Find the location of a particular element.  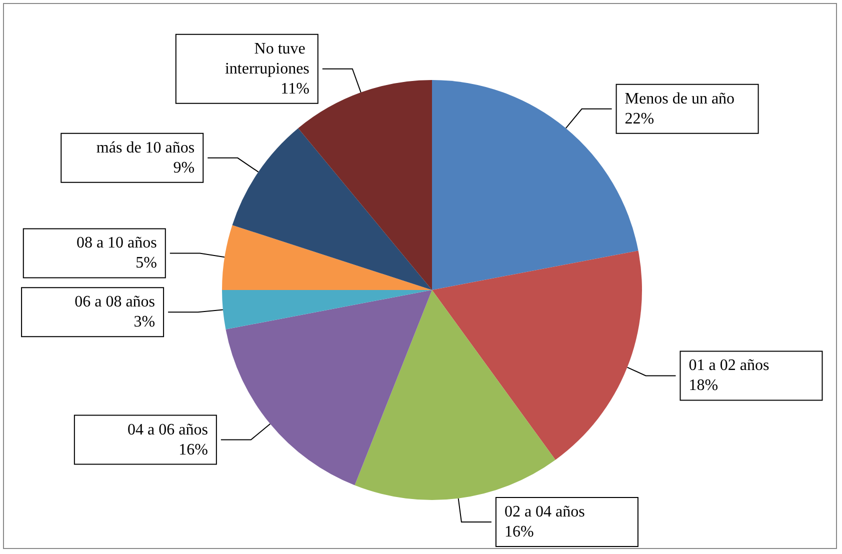

data-label: 3% is located at coordinates (145, 322).